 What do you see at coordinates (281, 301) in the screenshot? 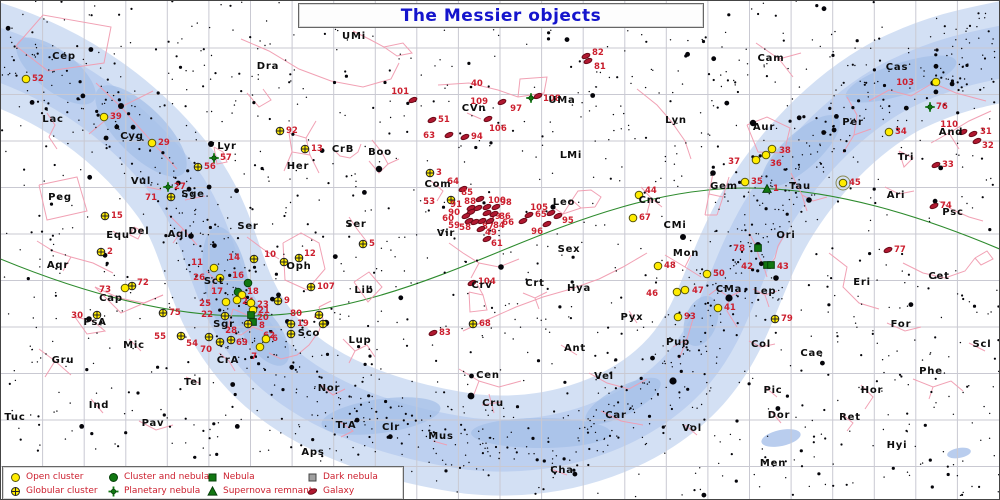
I see `messier-9: 9` at bounding box center [281, 301].